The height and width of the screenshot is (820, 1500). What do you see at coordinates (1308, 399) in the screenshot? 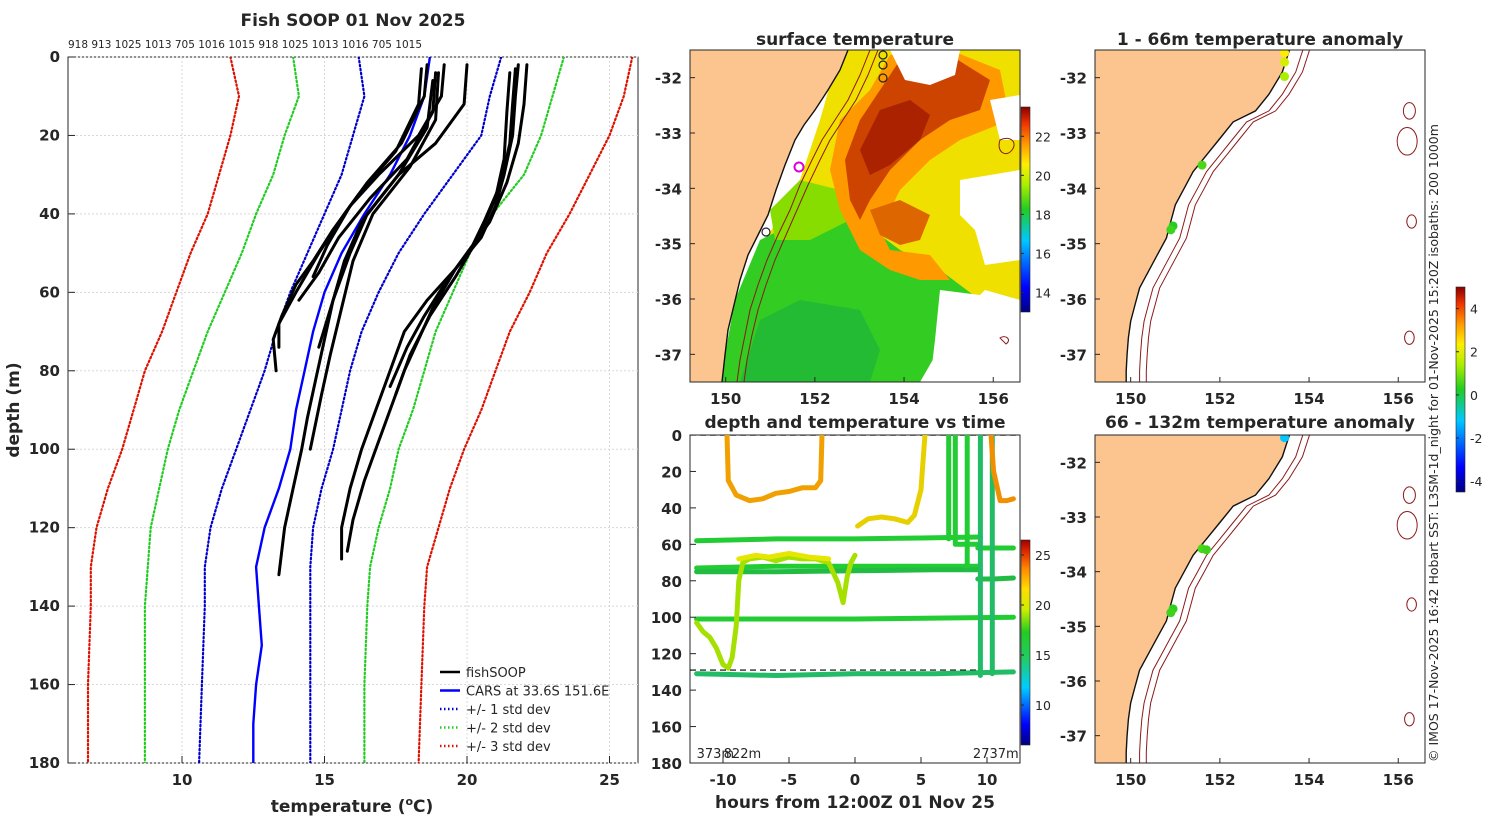
I see `anomaly-top-xtick-label: 154` at bounding box center [1308, 399].